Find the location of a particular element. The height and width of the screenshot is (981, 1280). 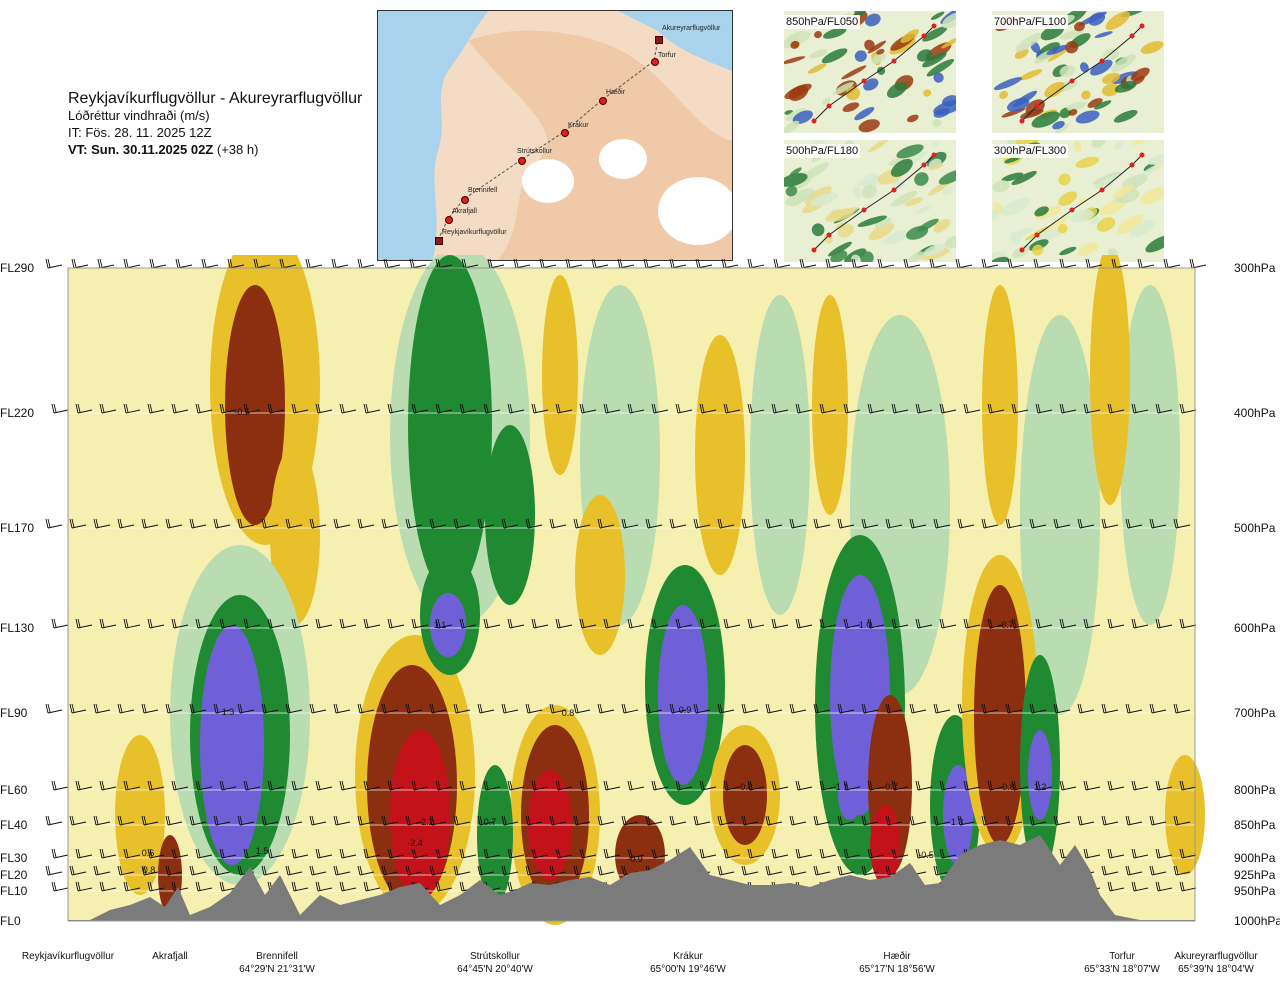

mini-map-field is located at coordinates (870, 201).